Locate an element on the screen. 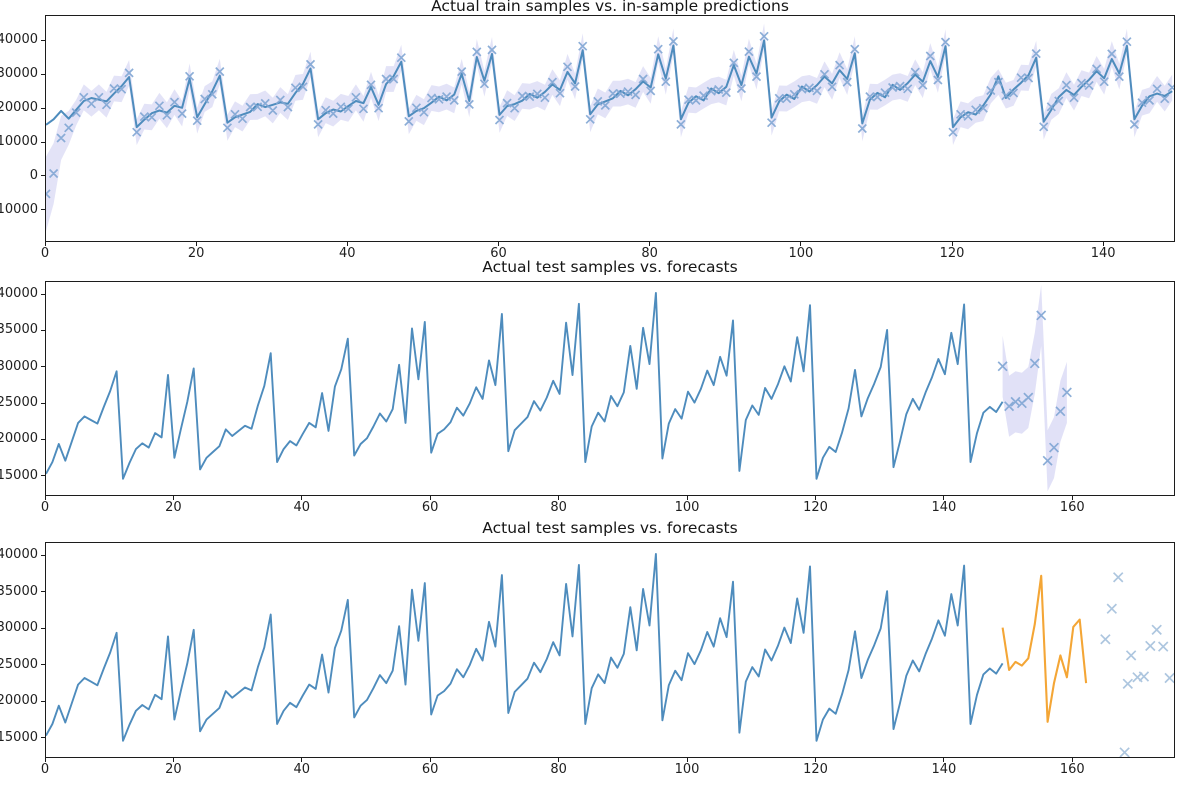 This screenshot has width=1200, height=800. forecast-markers-series is located at coordinates (1034, 388).